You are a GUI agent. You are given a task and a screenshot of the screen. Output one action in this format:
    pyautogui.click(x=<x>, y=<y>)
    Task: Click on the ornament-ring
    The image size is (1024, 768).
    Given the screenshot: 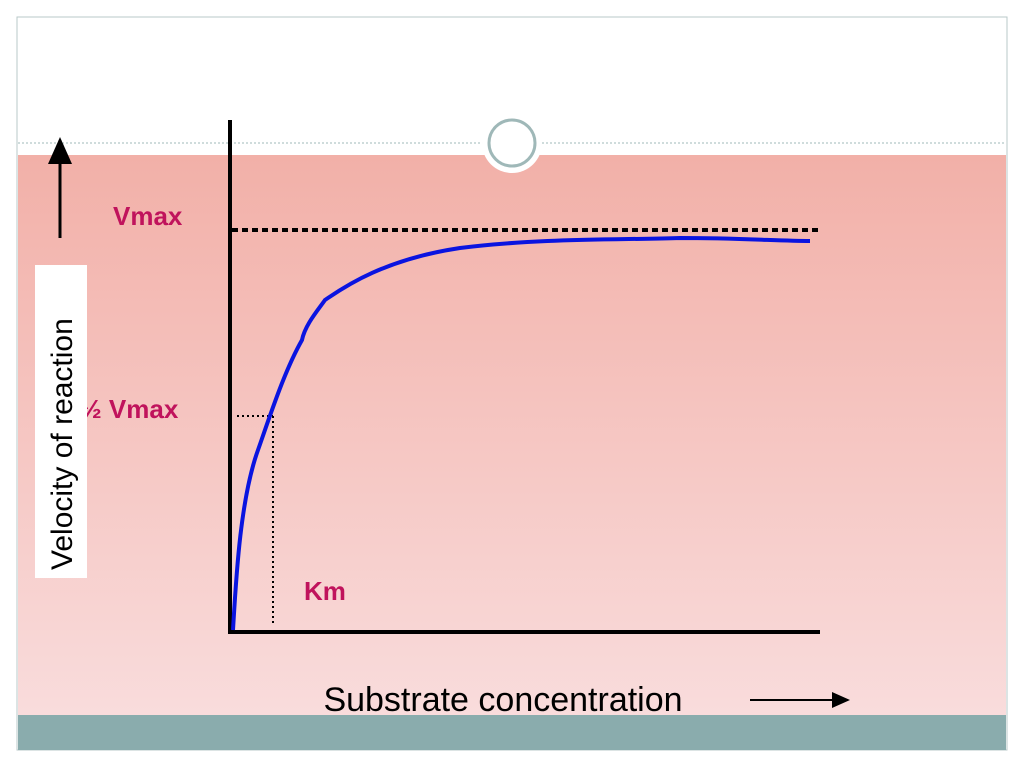 What is the action you would take?
    pyautogui.click(x=512, y=143)
    